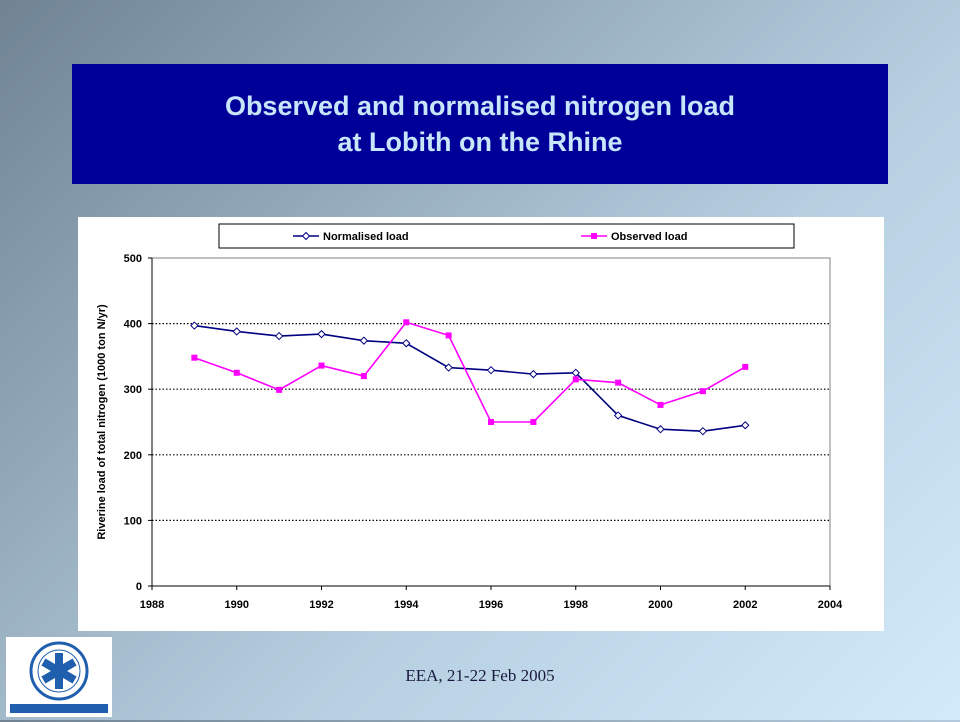 The width and height of the screenshot is (960, 722). Describe the element at coordinates (594, 236) in the screenshot. I see `legend-marker-observed` at that location.